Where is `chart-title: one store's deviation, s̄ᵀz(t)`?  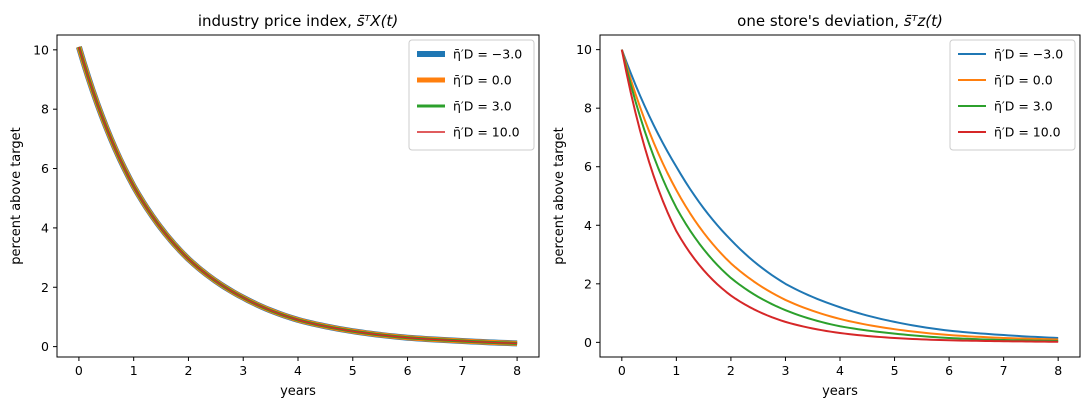
chart-title: one store's deviation, s̄ᵀz(t) is located at coordinates (840, 21).